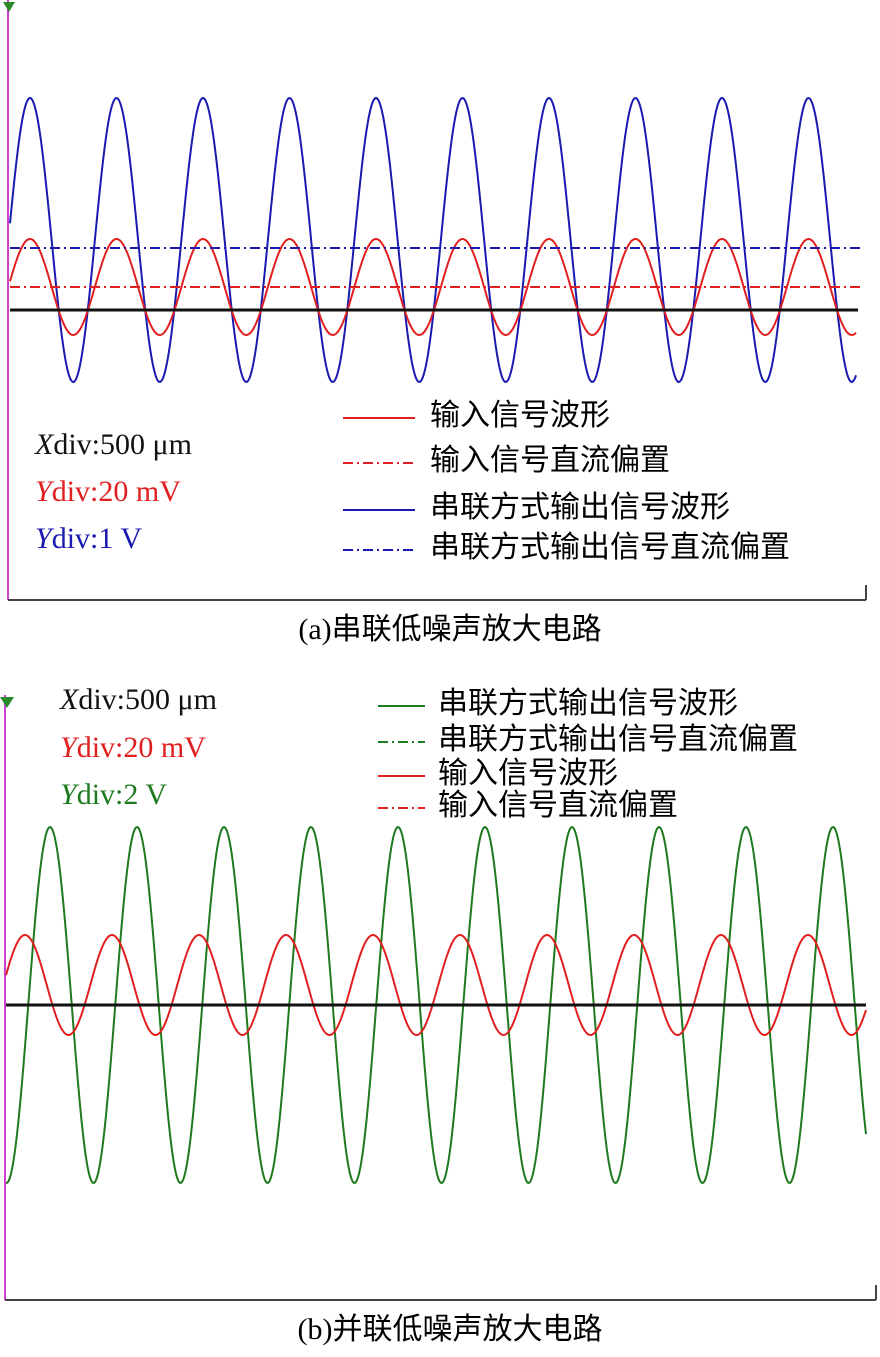 This screenshot has width=880, height=1357. Describe the element at coordinates (122, 794) in the screenshot. I see `scale-value: div:2 V` at that location.